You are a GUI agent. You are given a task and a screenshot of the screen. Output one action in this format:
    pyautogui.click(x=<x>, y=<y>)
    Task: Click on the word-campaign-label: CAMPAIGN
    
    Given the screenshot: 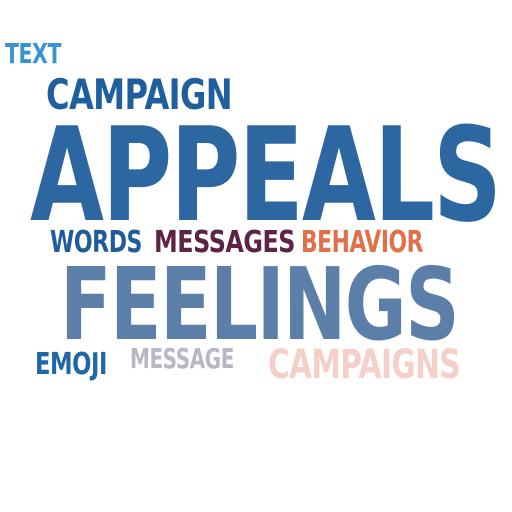 What is the action you would take?
    pyautogui.click(x=139, y=94)
    